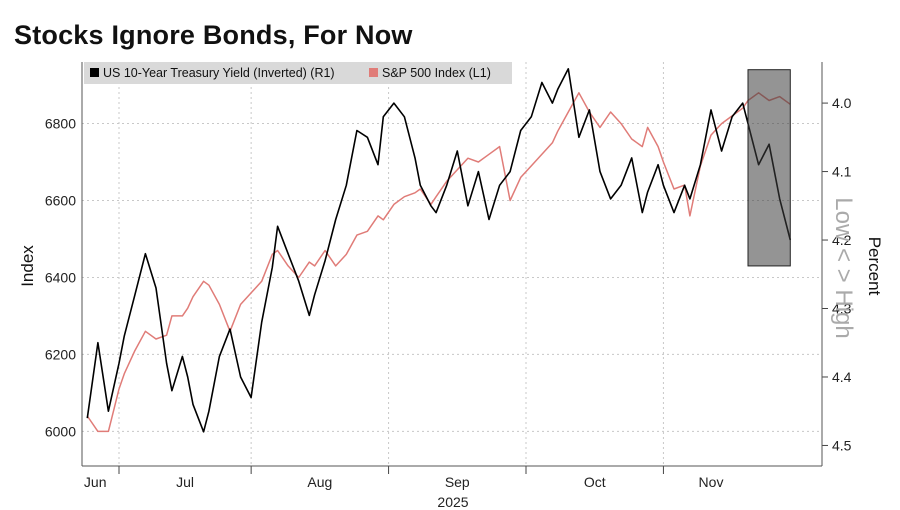  Describe the element at coordinates (319, 482) in the screenshot. I see `x-tick-label-aug: Aug` at that location.